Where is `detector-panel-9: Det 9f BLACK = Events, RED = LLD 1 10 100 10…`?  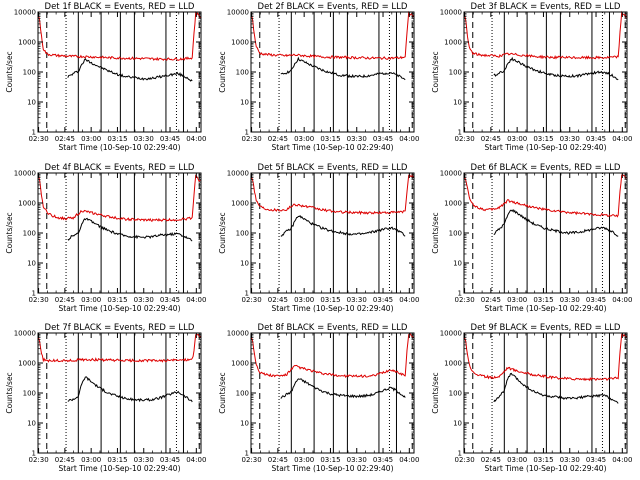 detector-panel-9: Det 9f BLACK = Events, RED = LLD 1 10 100 10… is located at coordinates (531, 398).